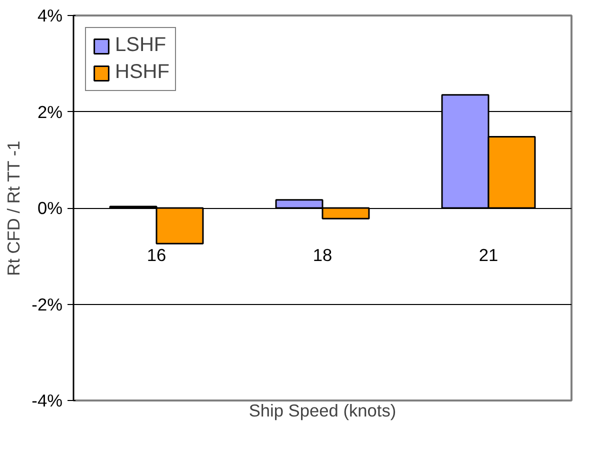 The image size is (604, 457). I want to click on x-axis-title: Ship Speed (knots), so click(322, 410).